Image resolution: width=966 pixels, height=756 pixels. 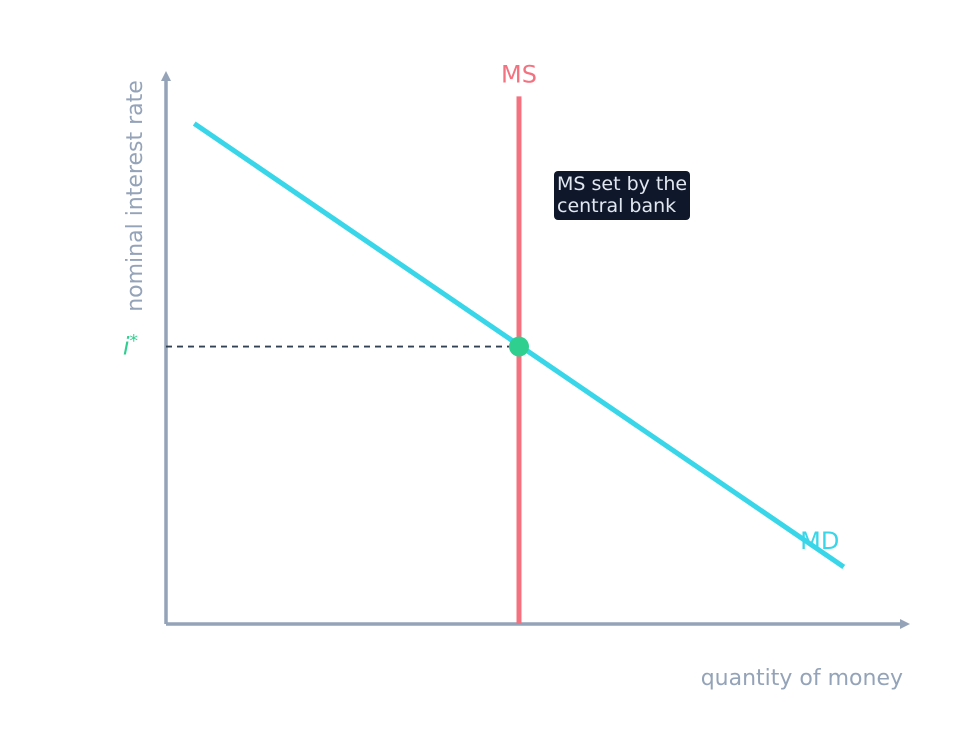 I want to click on annotation-line: central bank, so click(x=617, y=206).